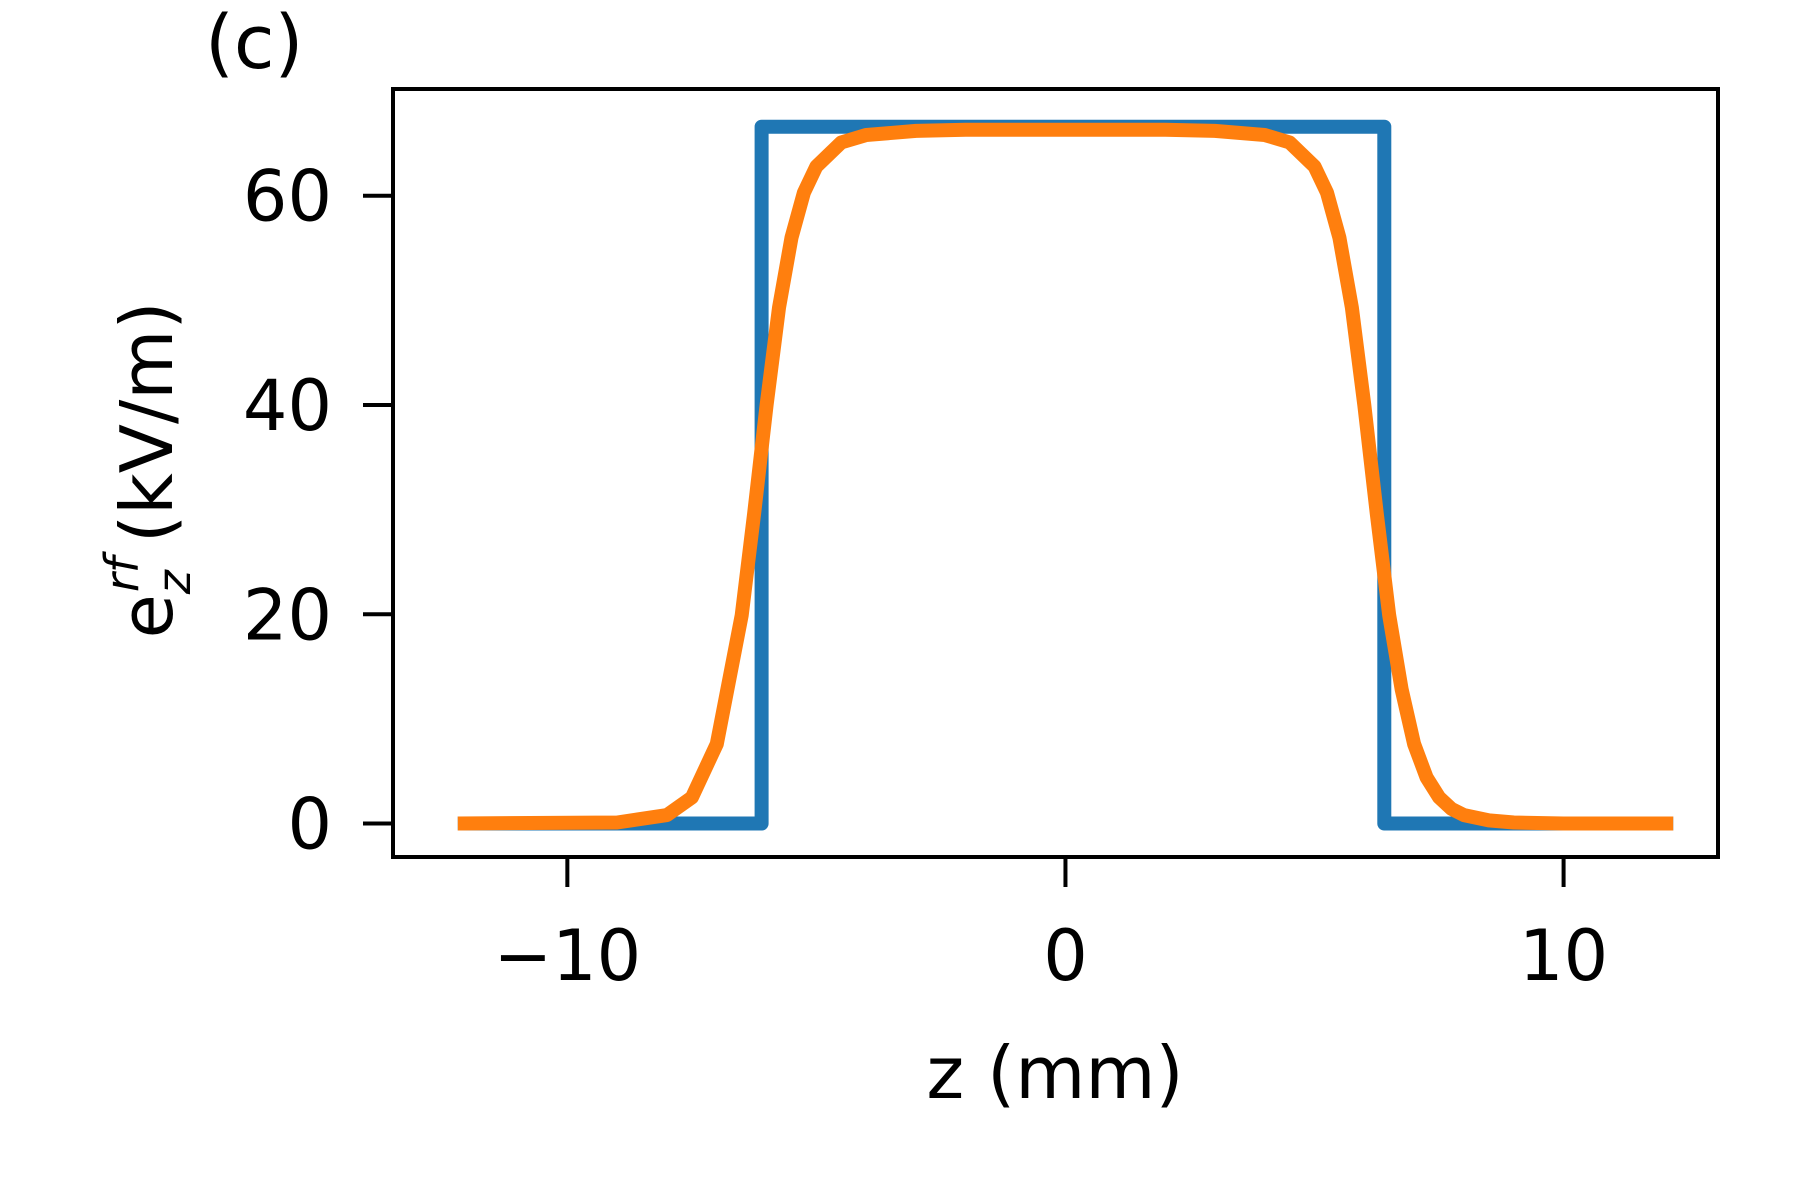 Image resolution: width=1800 pixels, height=1200 pixels. I want to click on y-tick-label: 0, so click(309, 825).